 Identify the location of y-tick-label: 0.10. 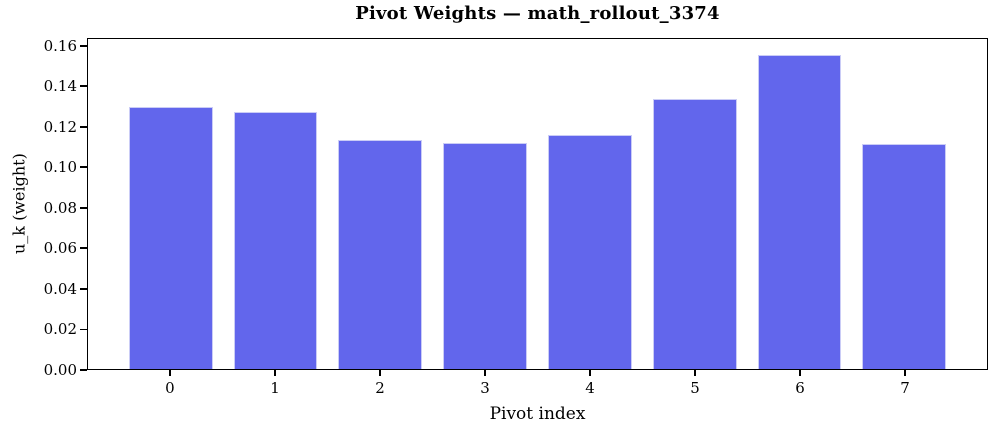
(60, 167).